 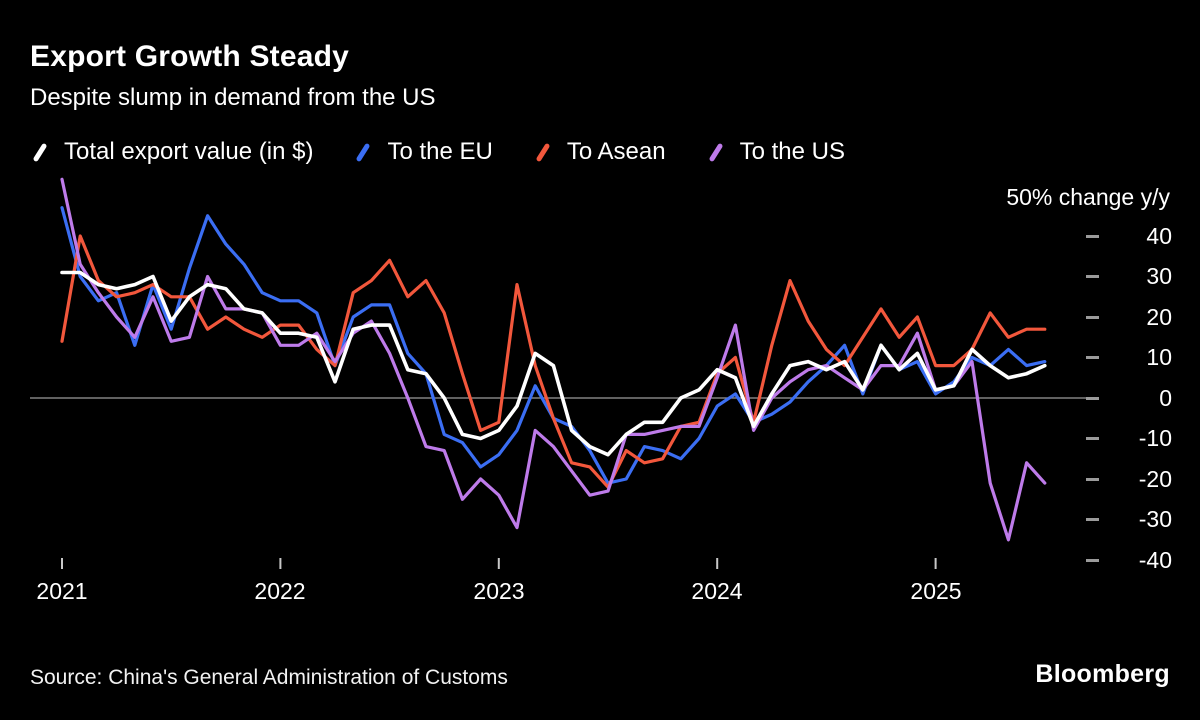 What do you see at coordinates (1155, 518) in the screenshot?
I see `y-tick-label: -30` at bounding box center [1155, 518].